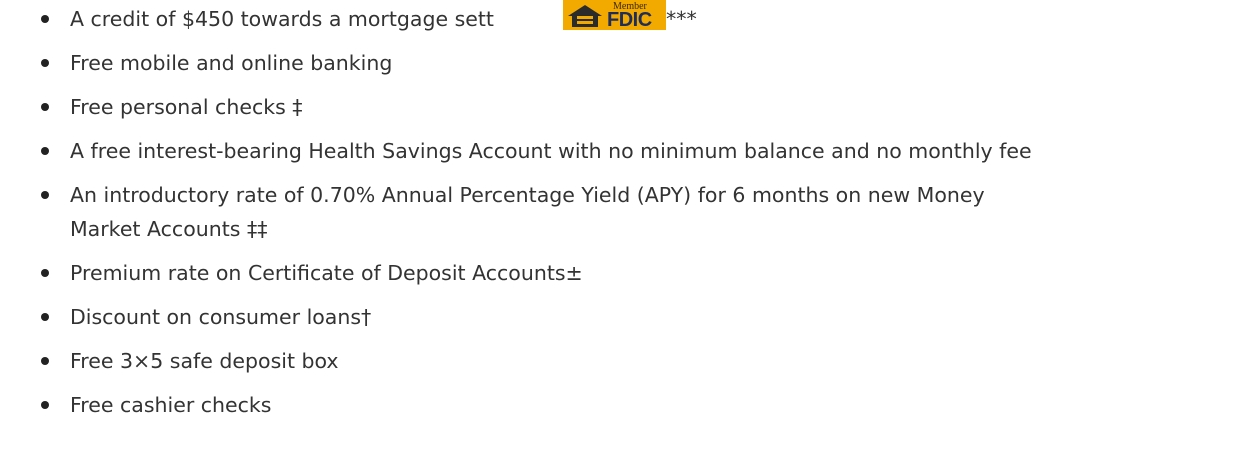 The width and height of the screenshot is (1241, 458). Describe the element at coordinates (169, 229) in the screenshot. I see `item-line: Market Accounts ‡‡` at that location.